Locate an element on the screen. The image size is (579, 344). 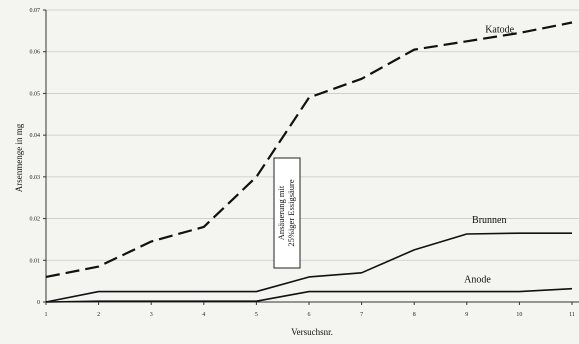
x-tick-label: 4 is located at coordinates (203, 315).